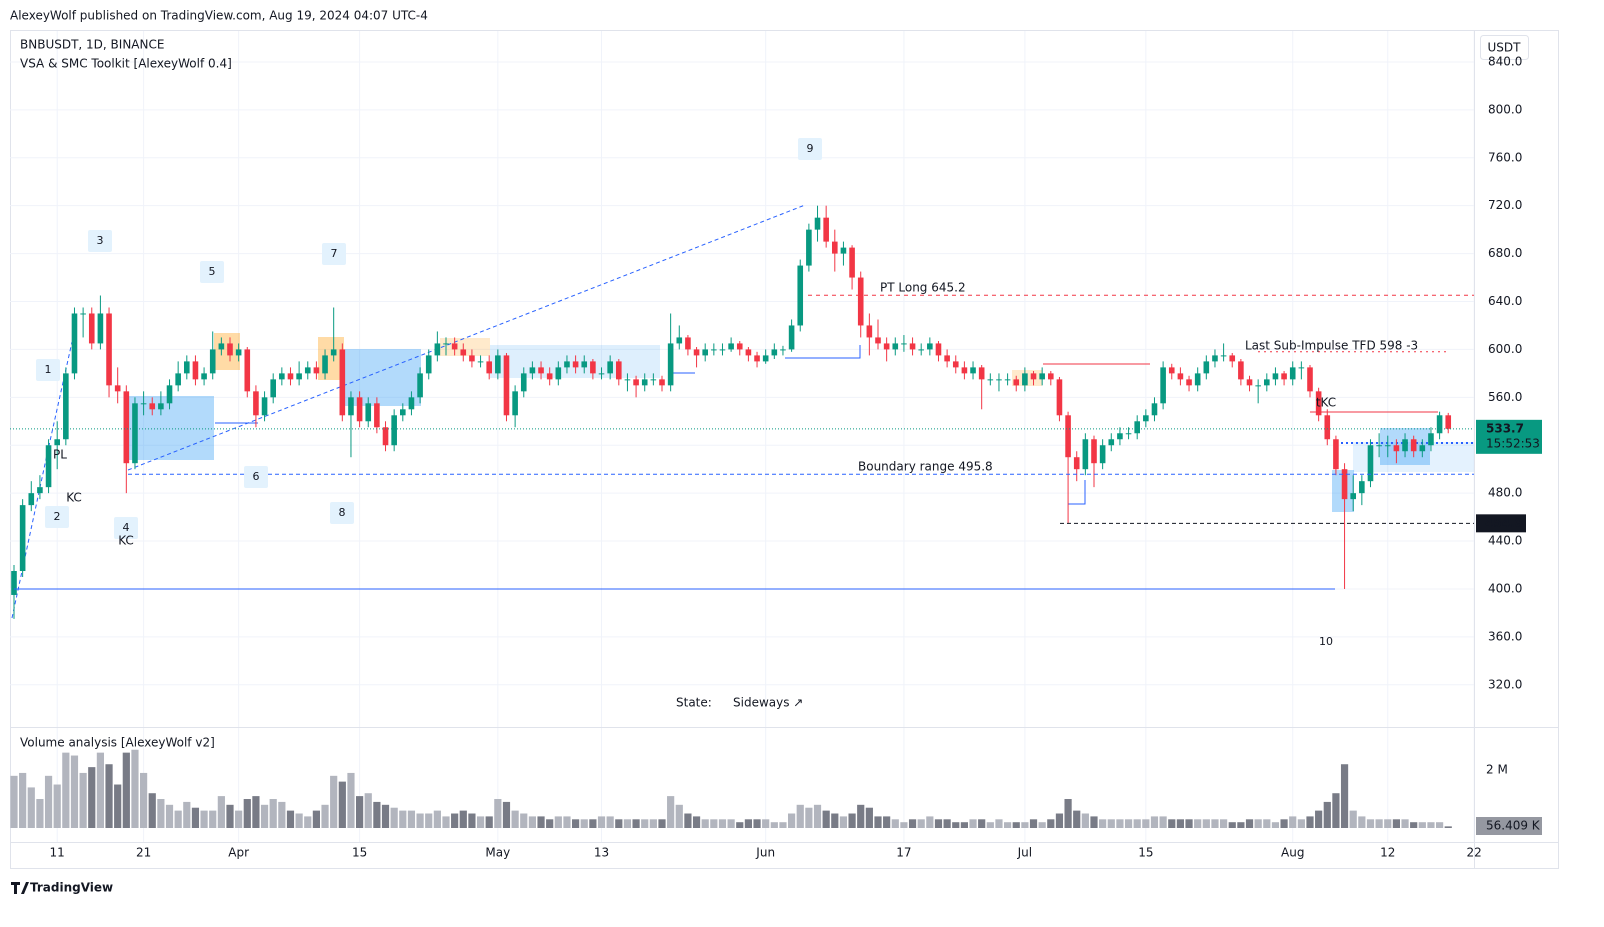 The height and width of the screenshot is (927, 1604). I want to click on wave-label: 10, so click(1326, 641).